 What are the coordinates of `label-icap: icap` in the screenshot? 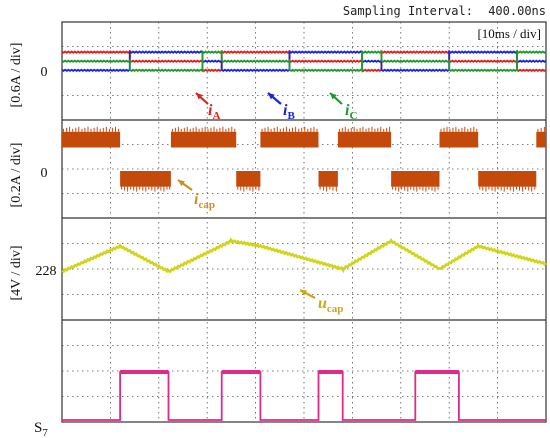 It's located at (204, 201).